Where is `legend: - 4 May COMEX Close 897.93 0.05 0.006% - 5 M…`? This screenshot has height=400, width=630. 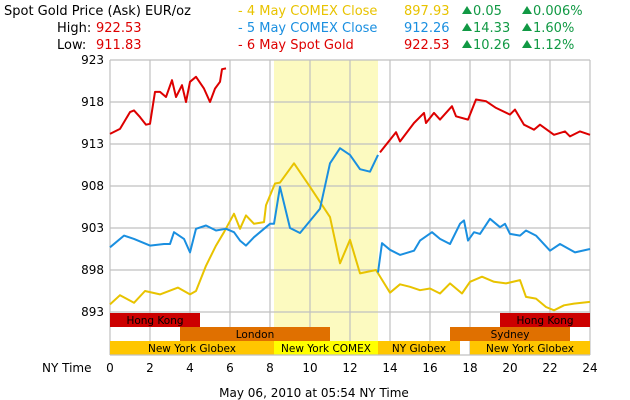 legend: - 4 May COMEX Close 897.93 0.05 0.006% - 5 M… is located at coordinates (410, 28).